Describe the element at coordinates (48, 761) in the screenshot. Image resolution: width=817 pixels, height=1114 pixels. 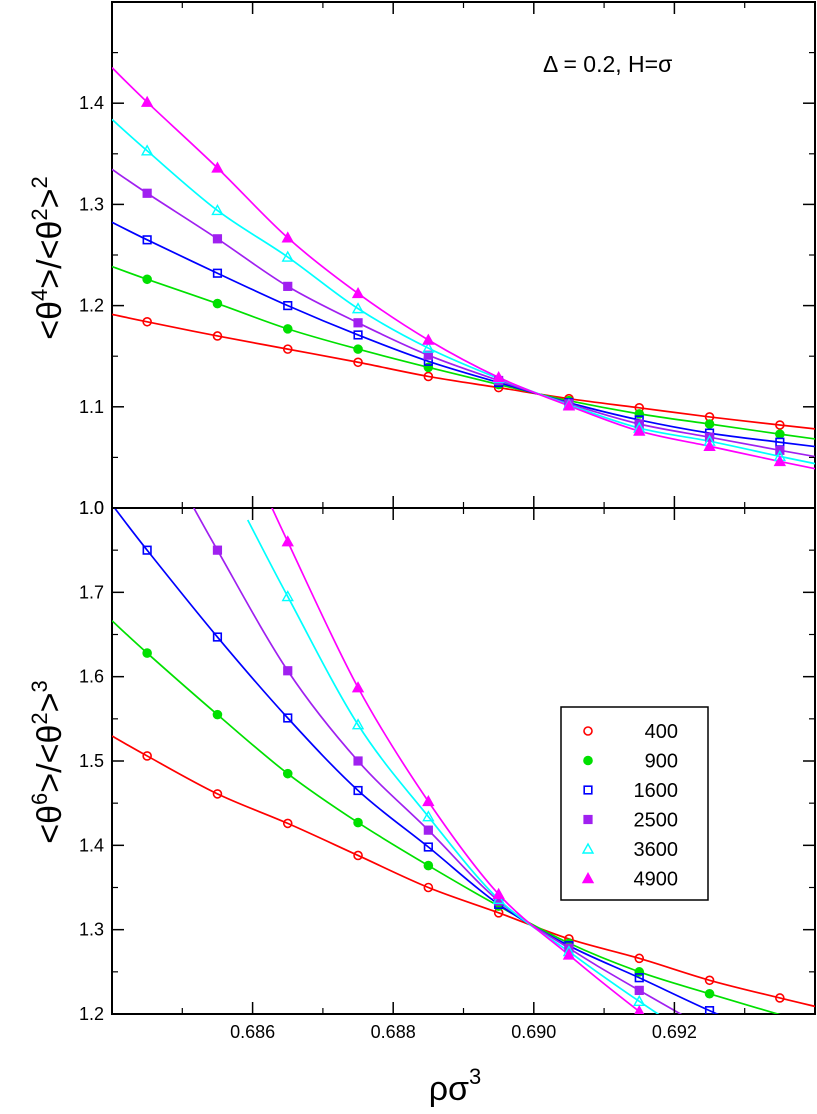
I see `bottom-y-axis-label: <θ6>/<θ2>3` at that location.